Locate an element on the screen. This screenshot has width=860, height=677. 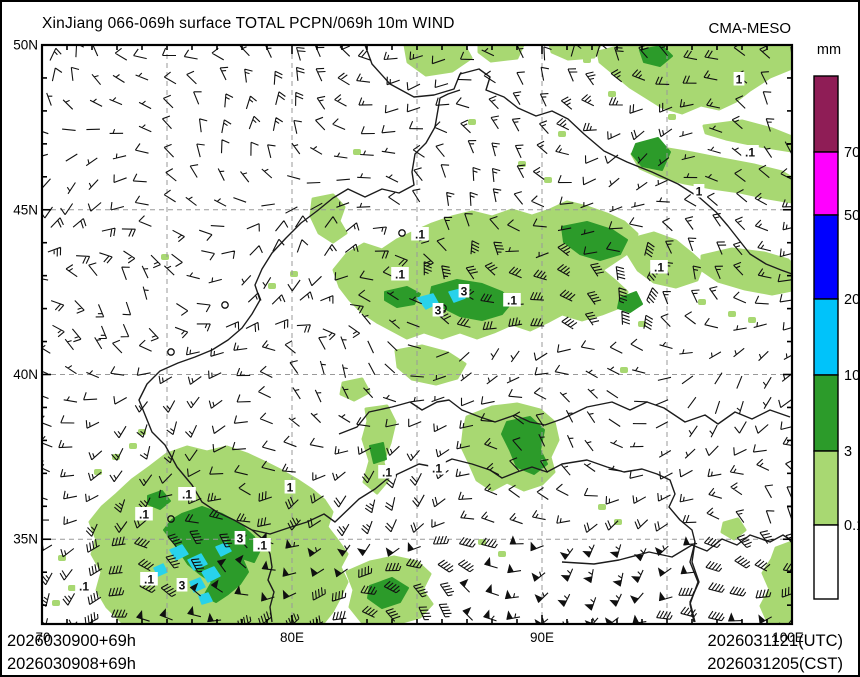
init-time-line1: 2026030900+69h is located at coordinates (71, 641).